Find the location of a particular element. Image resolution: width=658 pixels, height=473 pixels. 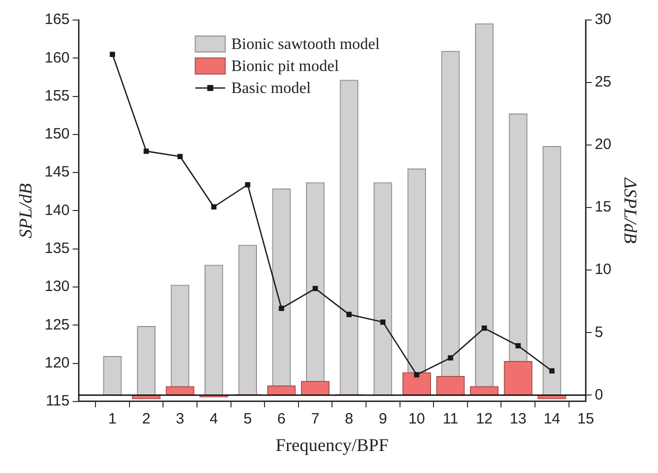

y-axis-title: SPL/dB is located at coordinates (26, 210).